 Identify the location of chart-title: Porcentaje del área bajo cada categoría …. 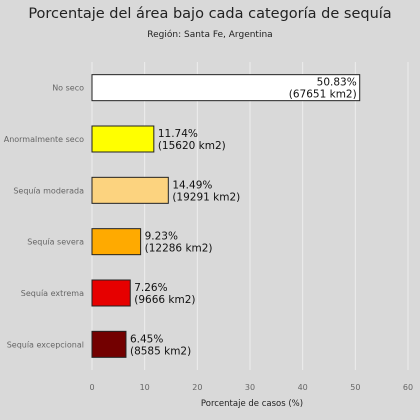
(209, 14).